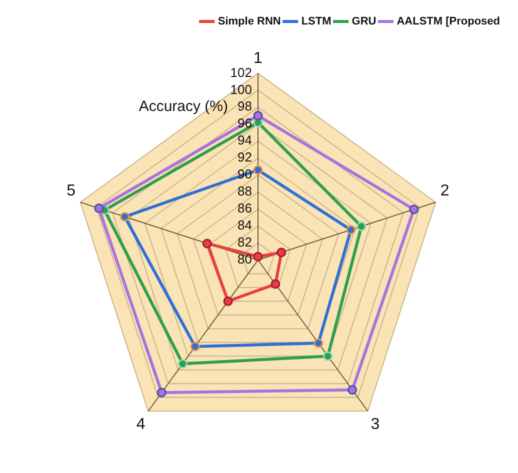 The height and width of the screenshot is (473, 518). I want to click on y-tick-label: 102, so click(241, 72).